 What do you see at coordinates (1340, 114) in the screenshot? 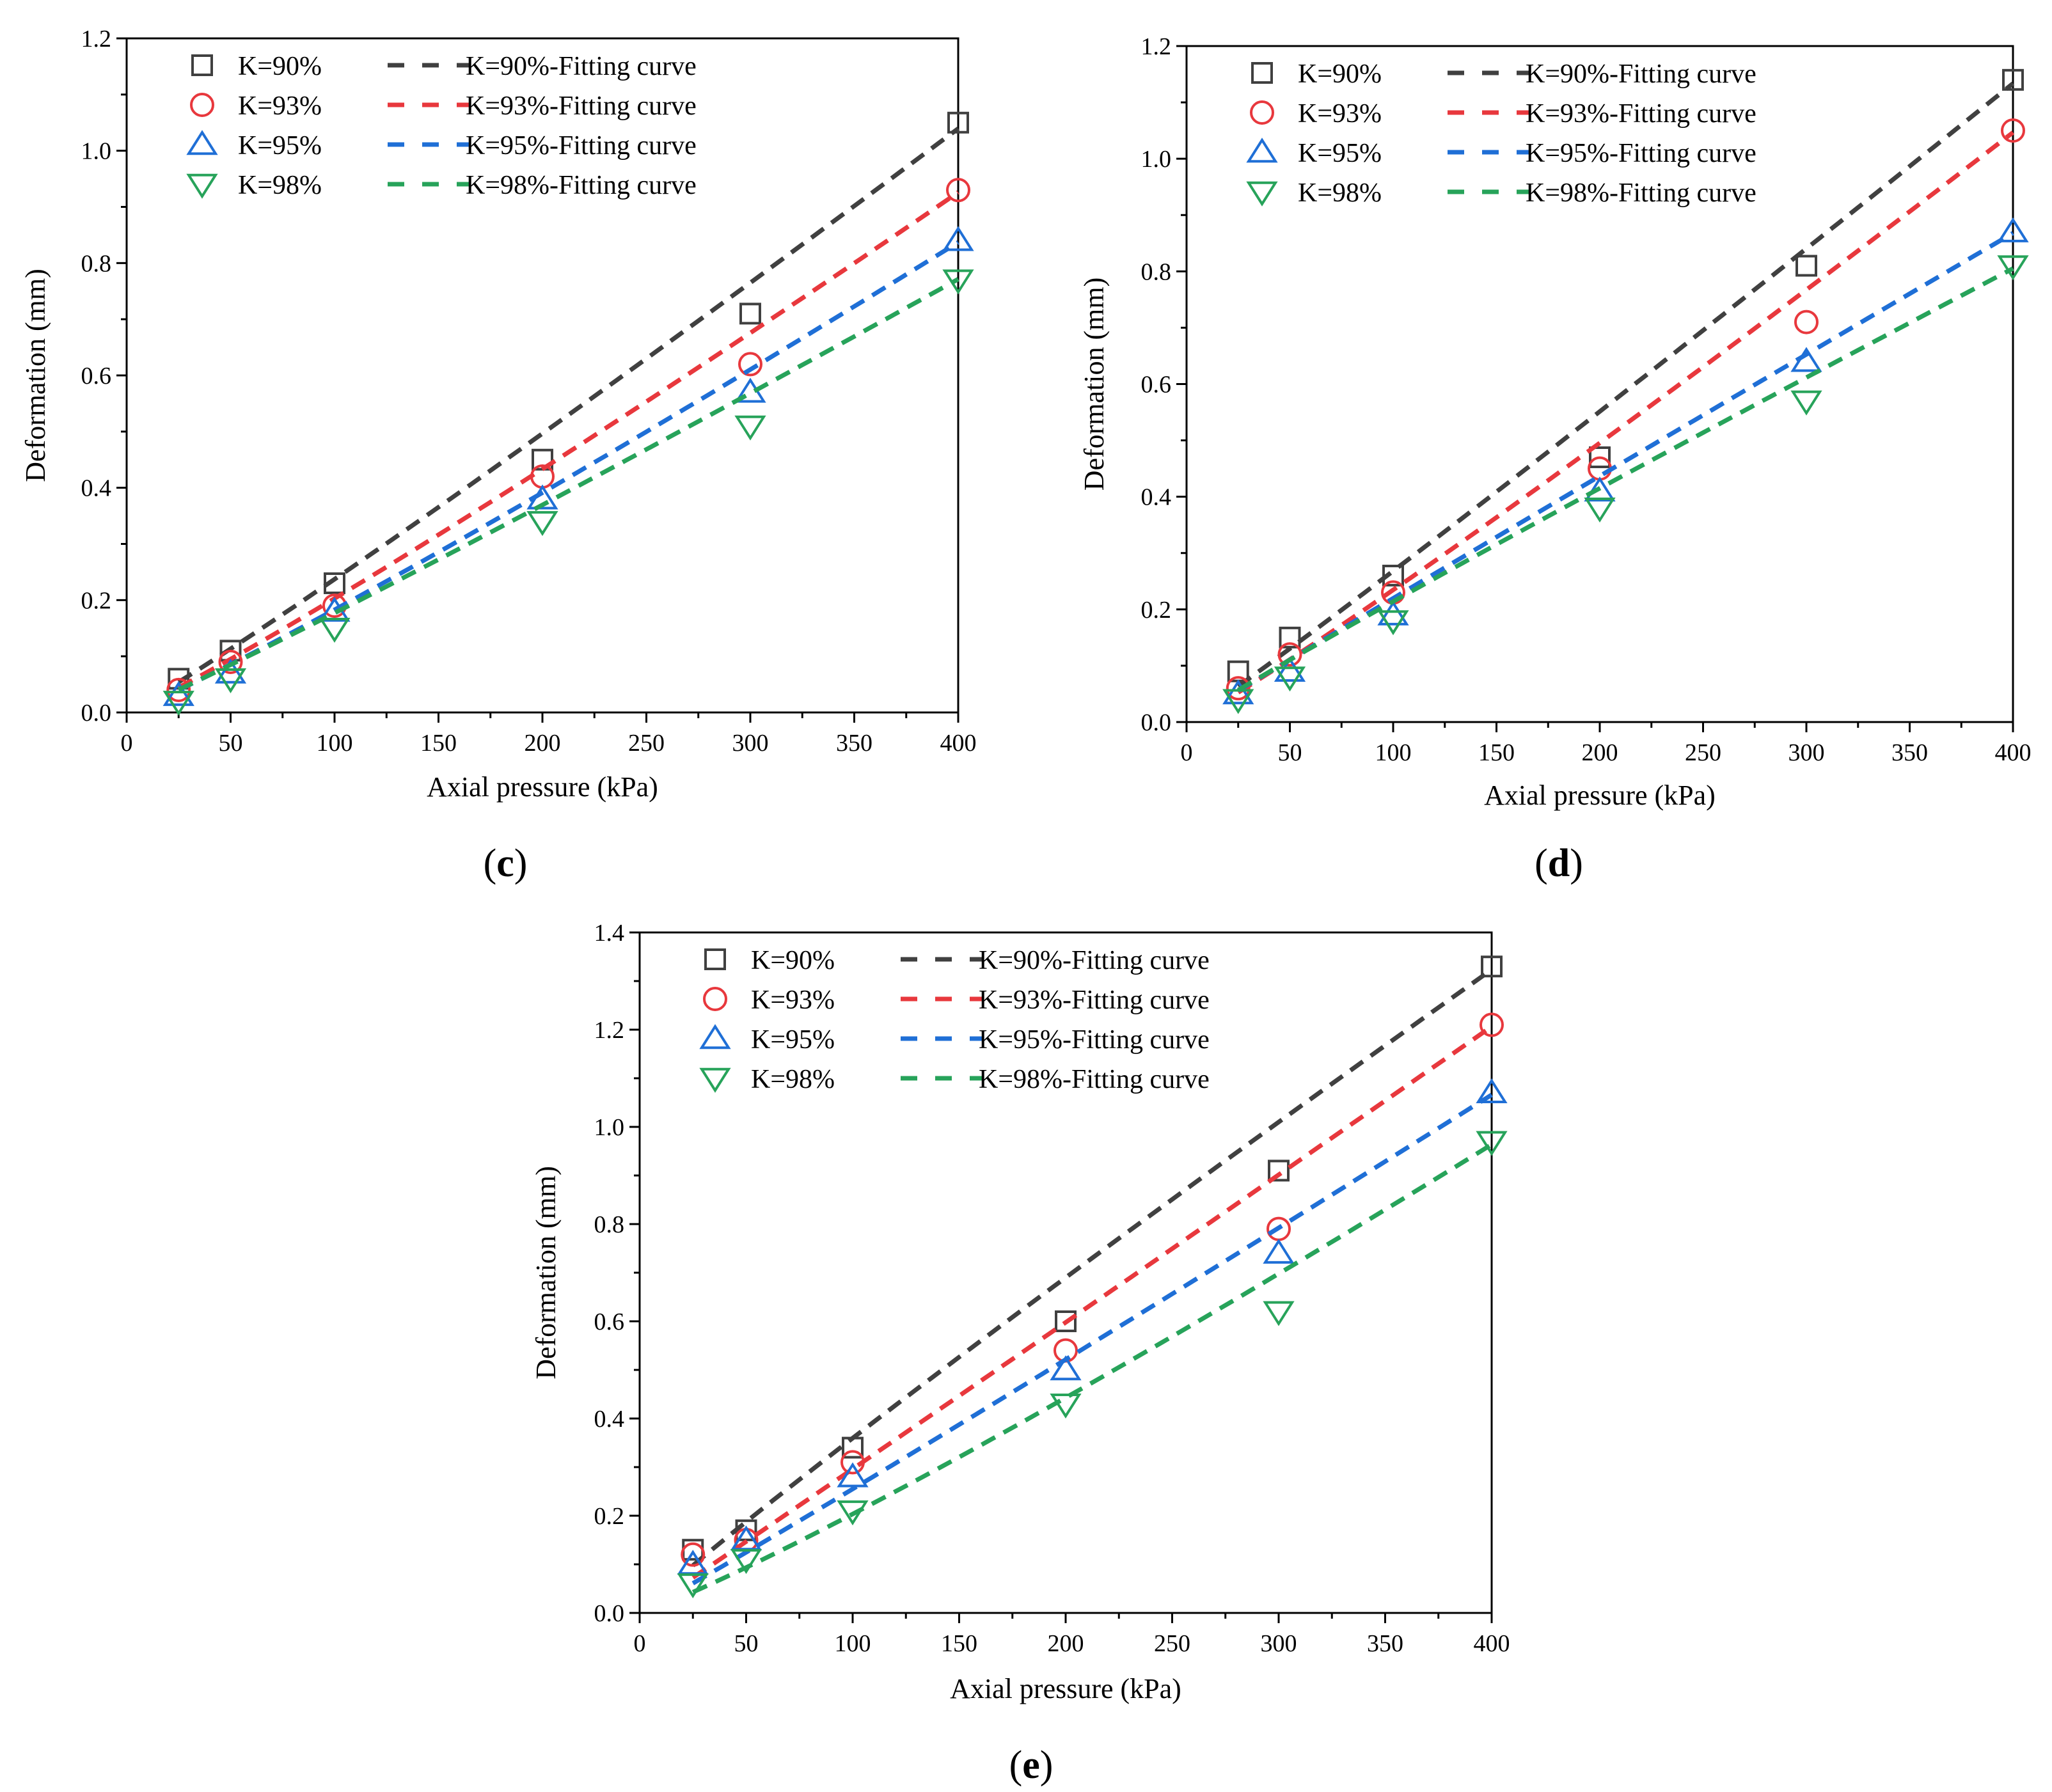
I see `legend-label: K=93%` at bounding box center [1340, 114].